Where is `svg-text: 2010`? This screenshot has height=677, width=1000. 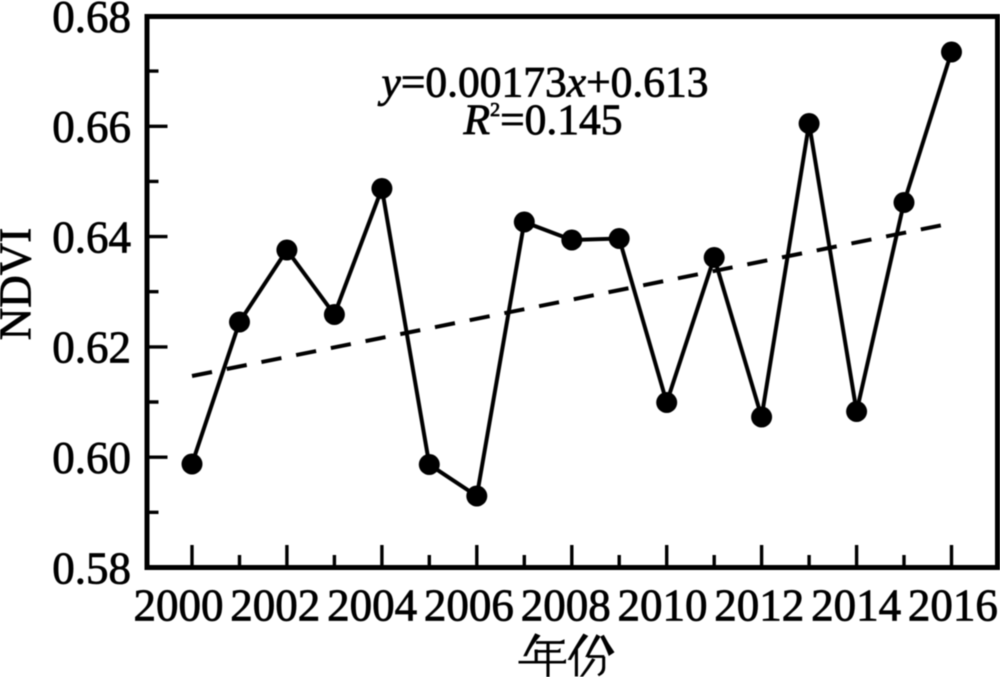
svg-text: 2010 is located at coordinates (663, 606).